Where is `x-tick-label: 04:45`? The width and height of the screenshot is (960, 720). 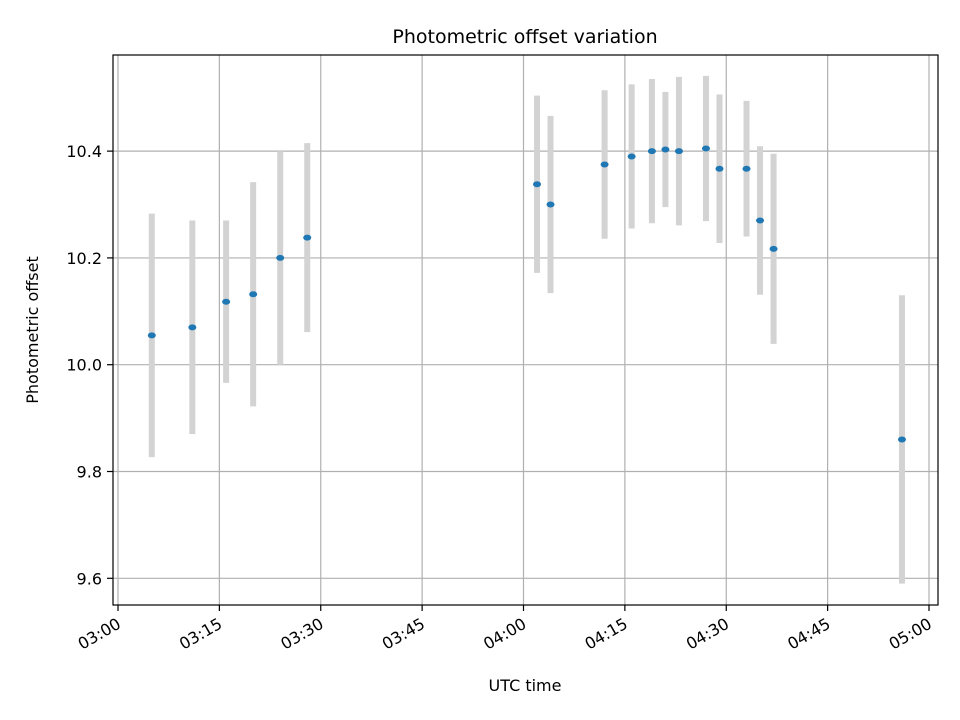 x-tick-label: 04:45 is located at coordinates (808, 634).